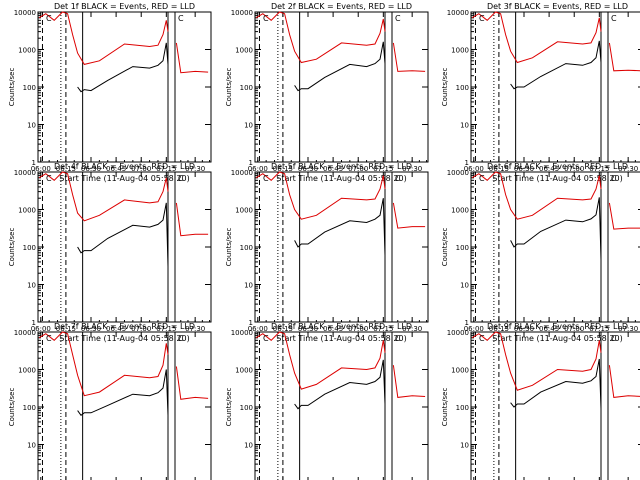 The width and height of the screenshot is (640, 480). I want to click on panel-title: Det 9f BLACK = Events, RED = LLD, so click(557, 326).